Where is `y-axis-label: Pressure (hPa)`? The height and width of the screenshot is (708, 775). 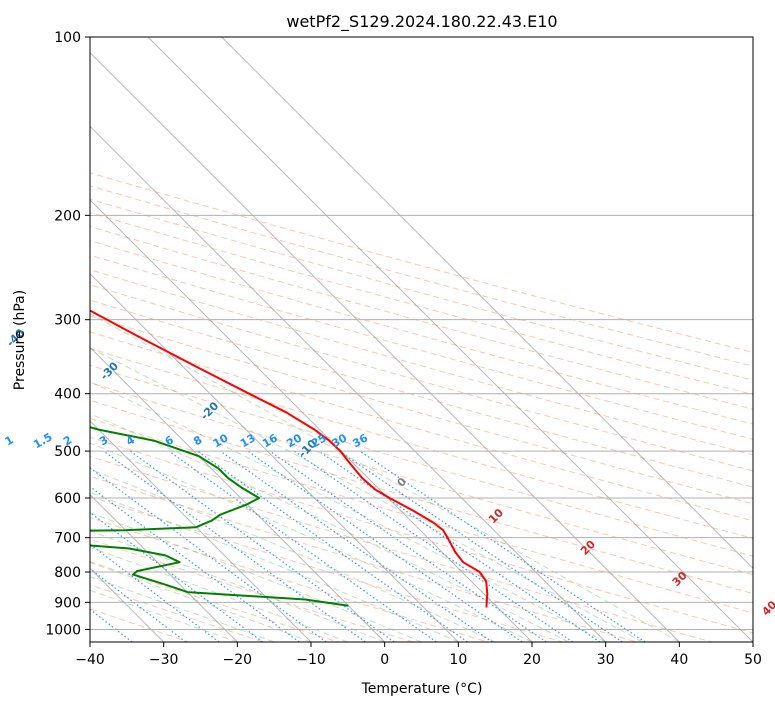
y-axis-label: Pressure (hPa) is located at coordinates (20, 340).